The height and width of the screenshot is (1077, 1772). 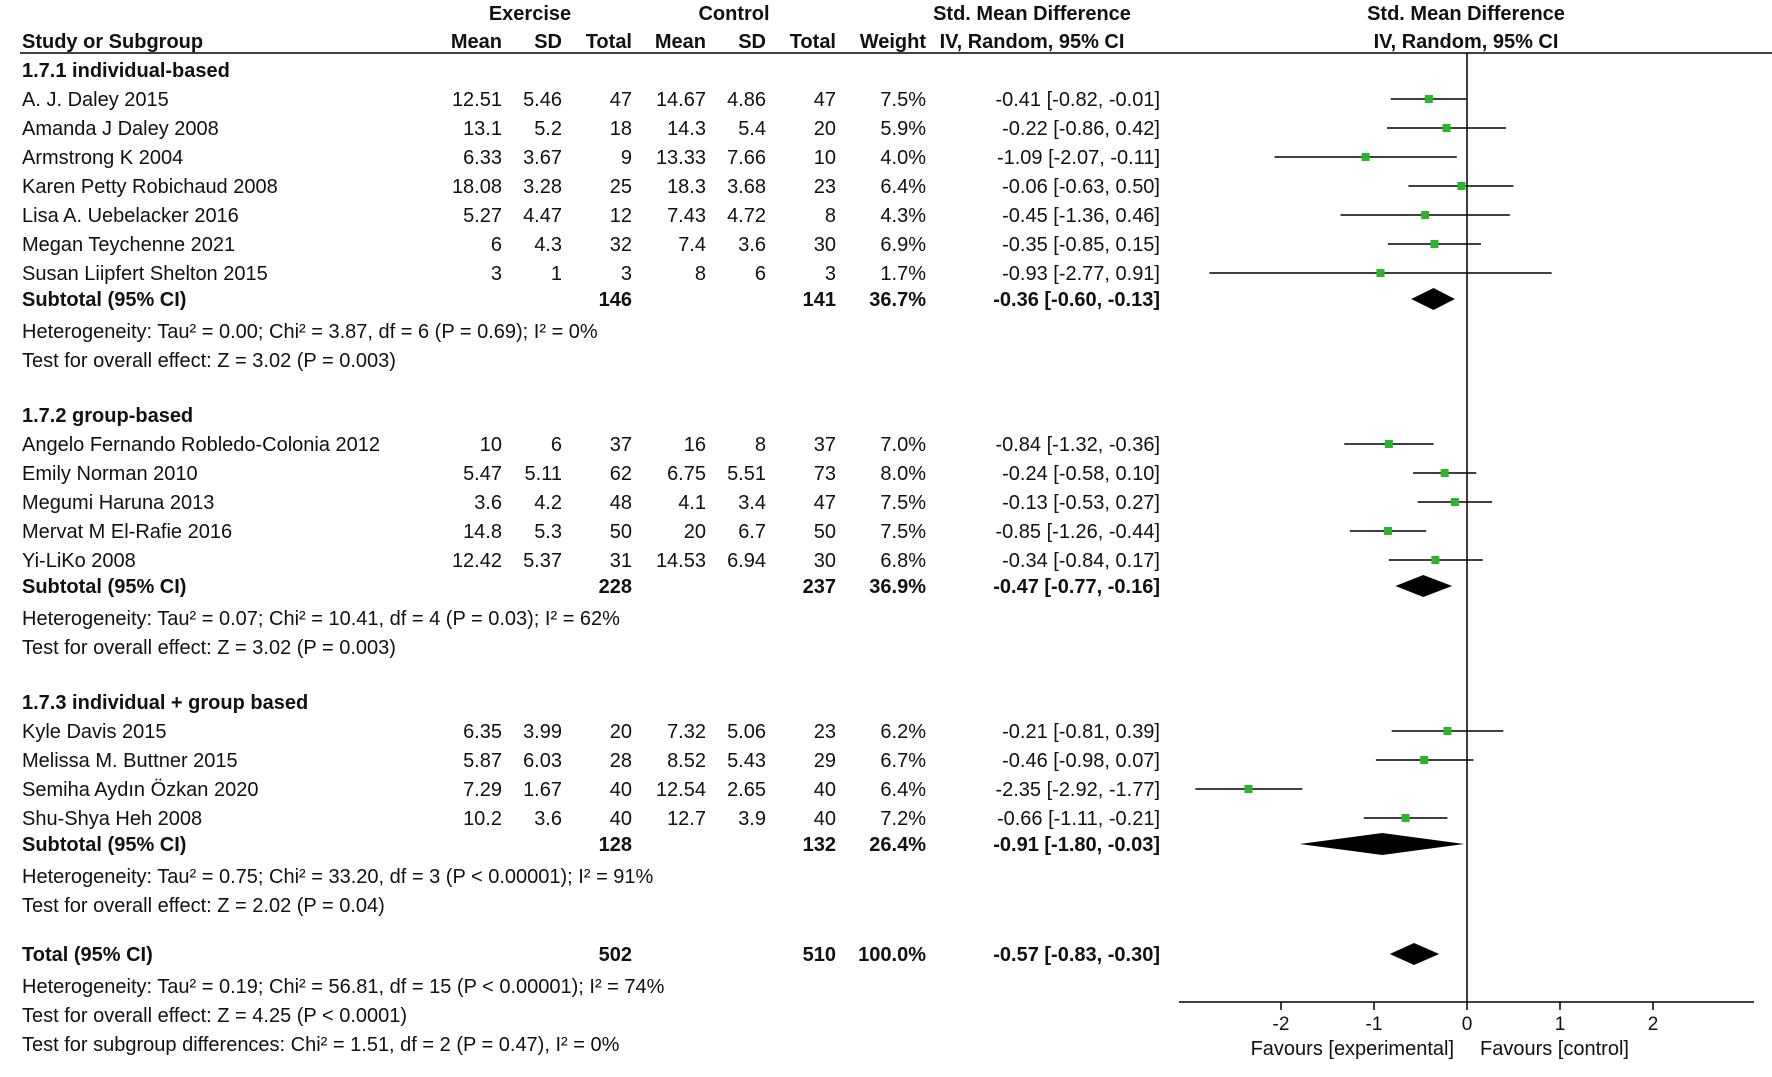 I want to click on study-smd-ci: -0.66 [-1.11, -0.21], so click(x=1078, y=819).